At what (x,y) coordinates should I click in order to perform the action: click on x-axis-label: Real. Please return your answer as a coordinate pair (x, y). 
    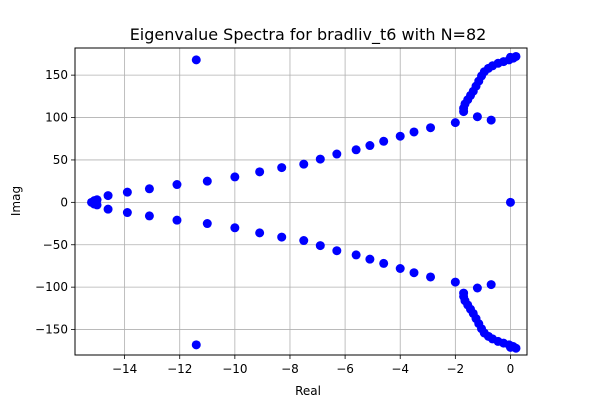
    Looking at the image, I should click on (308, 391).